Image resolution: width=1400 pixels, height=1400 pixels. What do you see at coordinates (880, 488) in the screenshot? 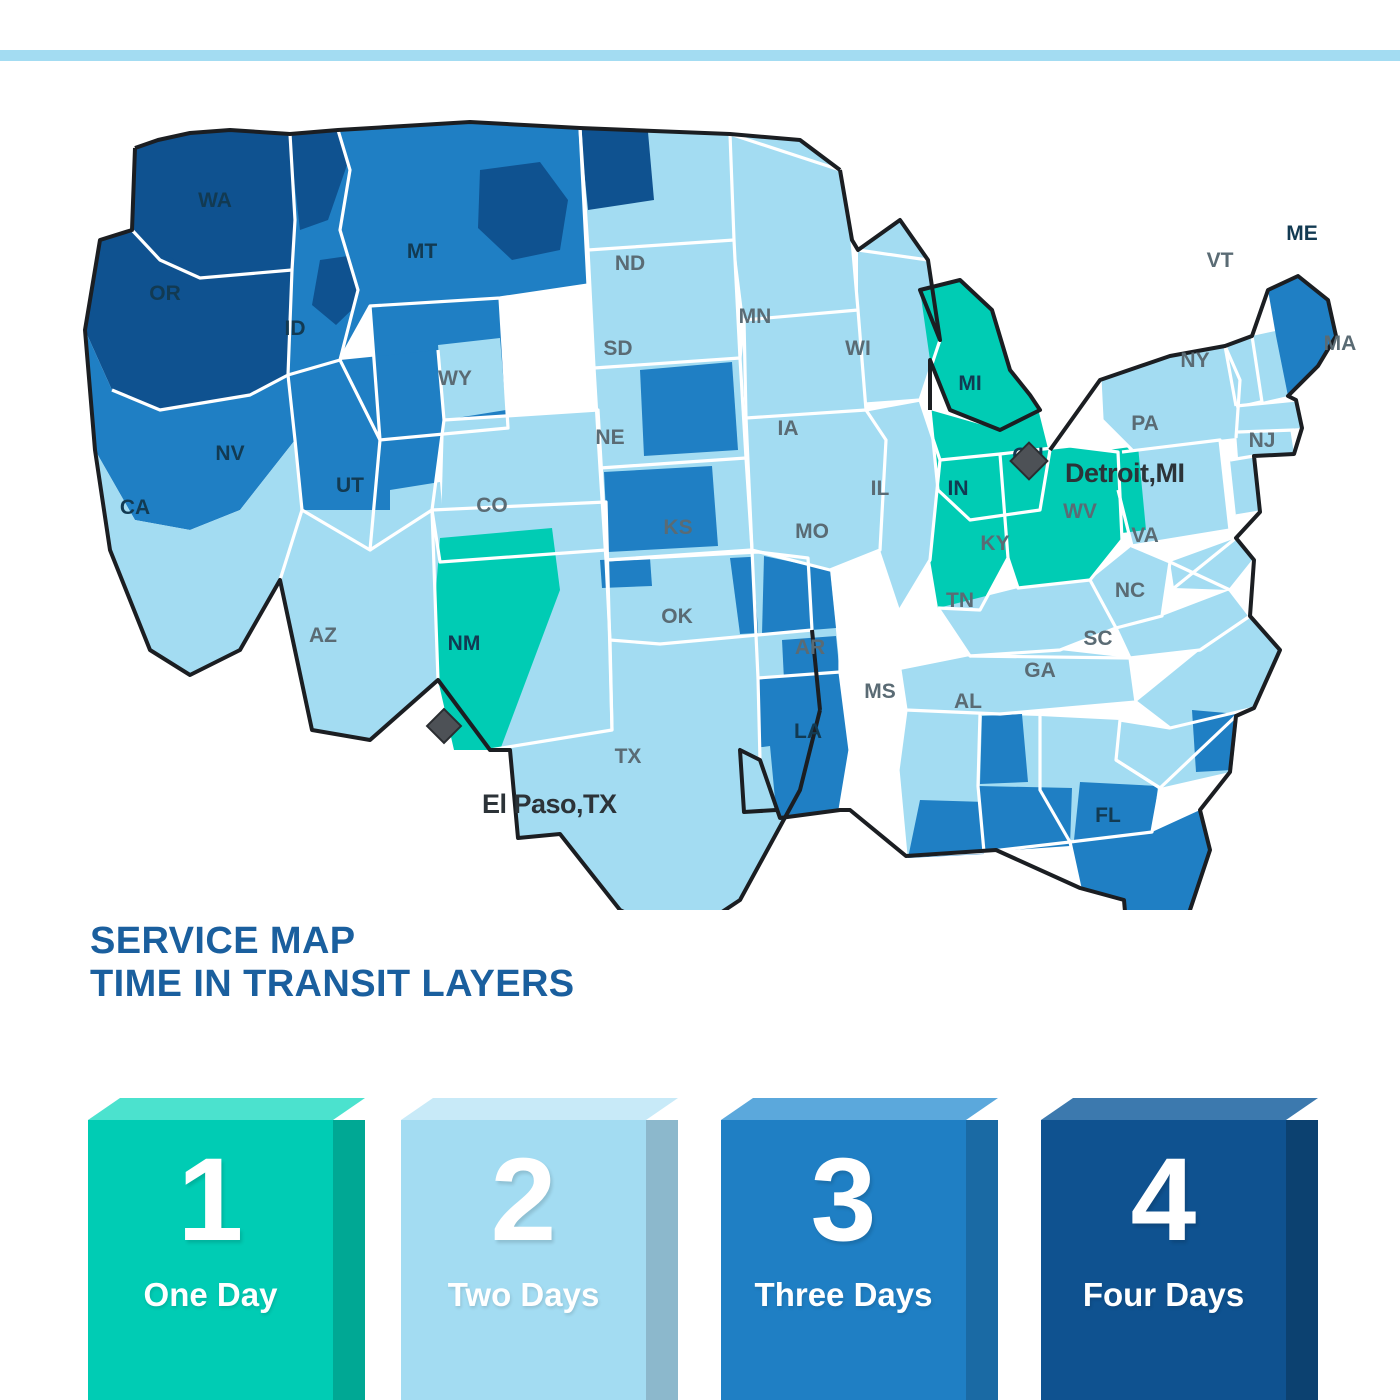
I see `svg-text: IL` at bounding box center [880, 488].